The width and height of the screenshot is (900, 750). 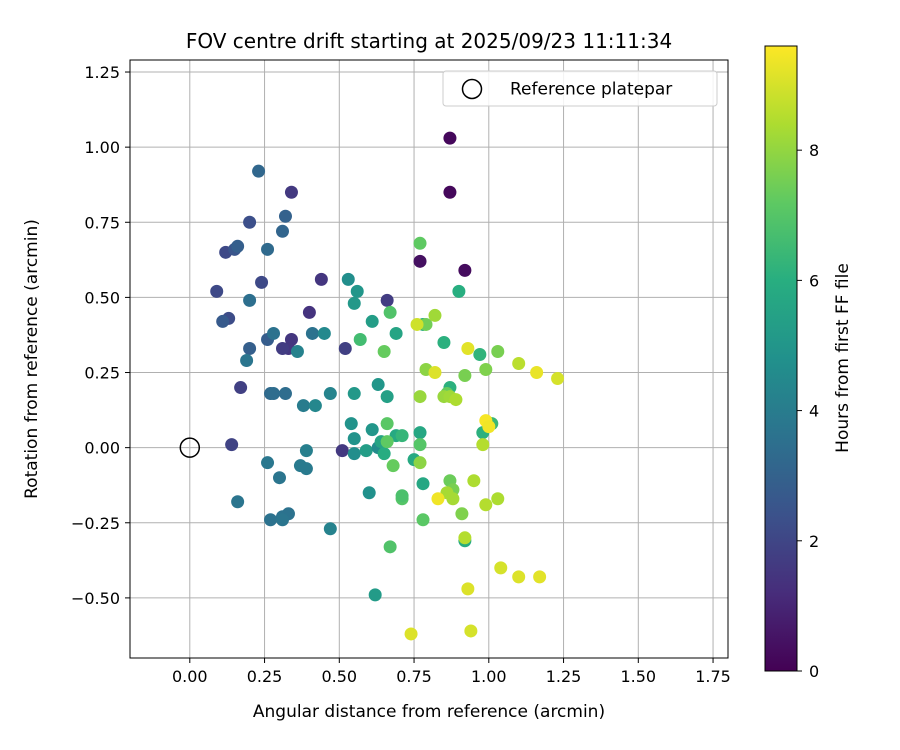 What do you see at coordinates (100, 335) in the screenshot?
I see `y-axis-ticks: −0.50 −0.25 0.00 0.25 0.50 0.75 1.00 1.25` at bounding box center [100, 335].